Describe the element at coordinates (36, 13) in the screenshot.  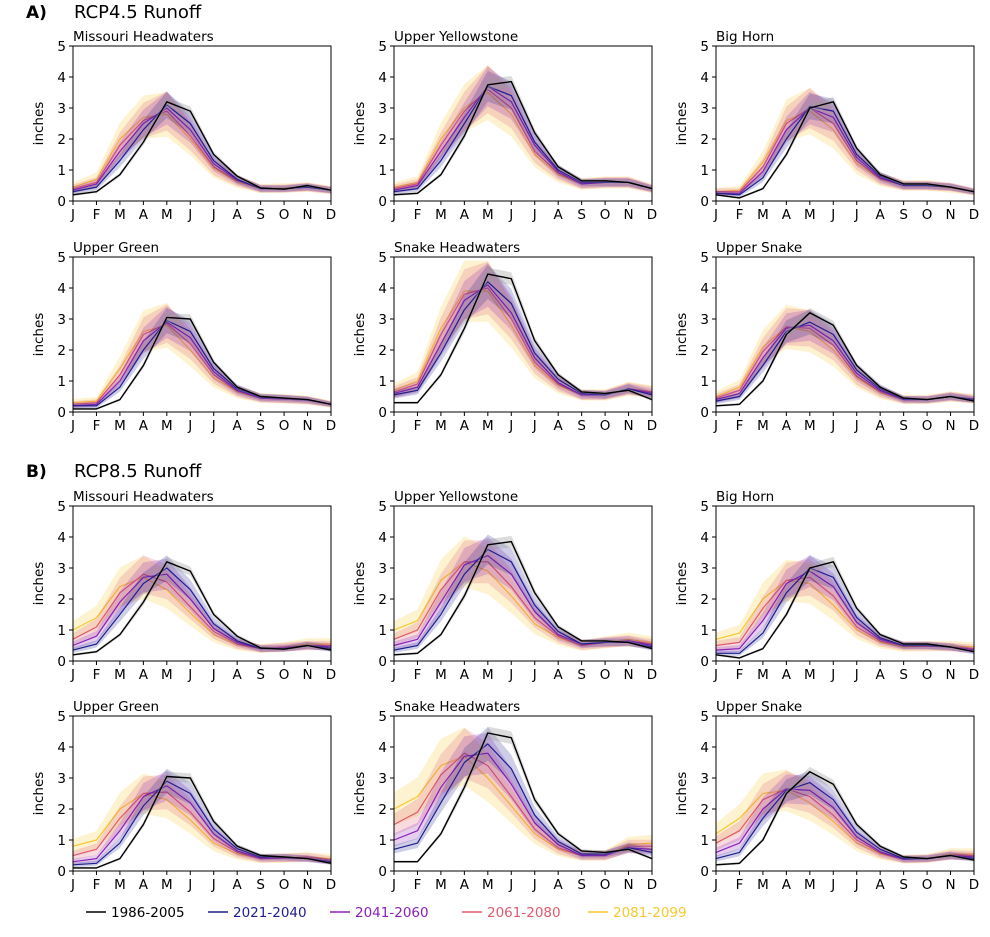
I see `panel-a-letter: A)` at that location.